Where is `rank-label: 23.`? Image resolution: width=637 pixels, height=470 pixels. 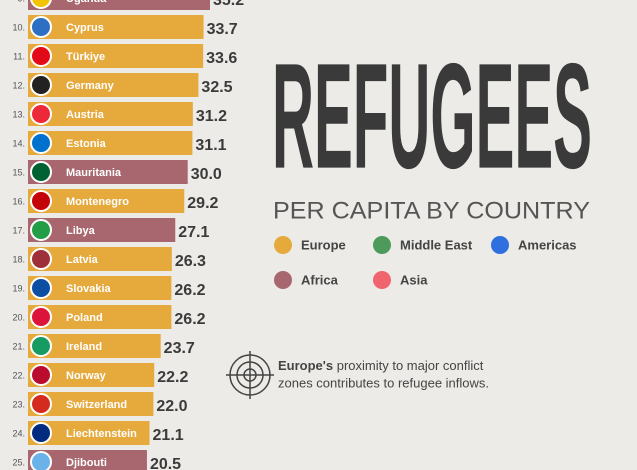
rank-label: 23. is located at coordinates (18, 404).